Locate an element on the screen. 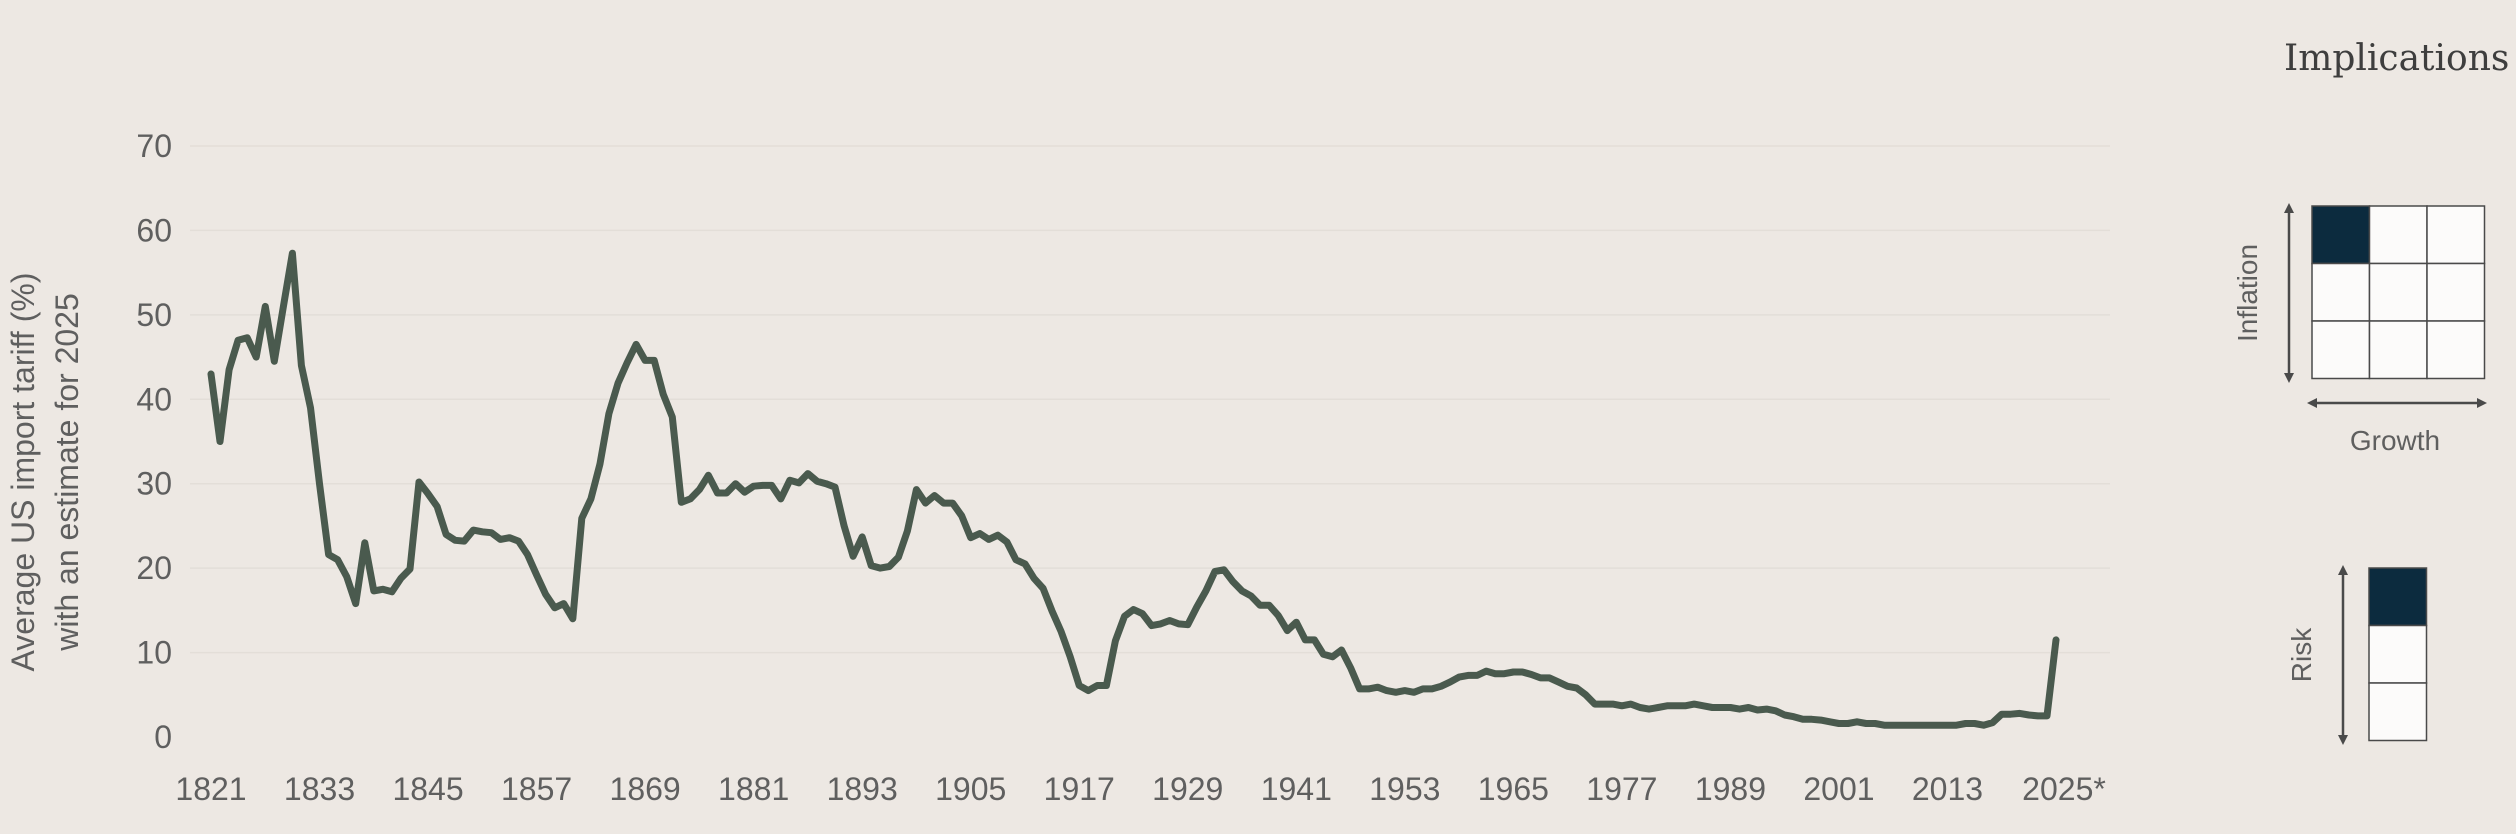  y-tick-label-40: 40 is located at coordinates (154, 399).